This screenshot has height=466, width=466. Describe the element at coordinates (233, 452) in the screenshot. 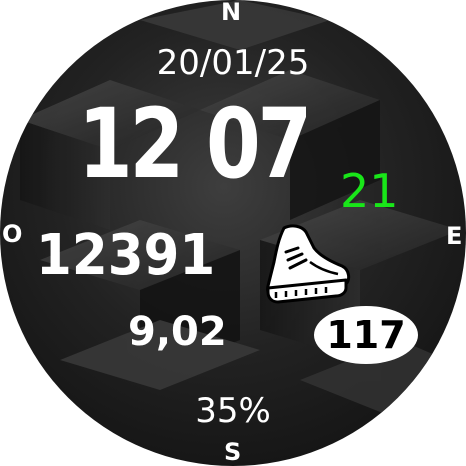

I see `compass-south: S` at that location.